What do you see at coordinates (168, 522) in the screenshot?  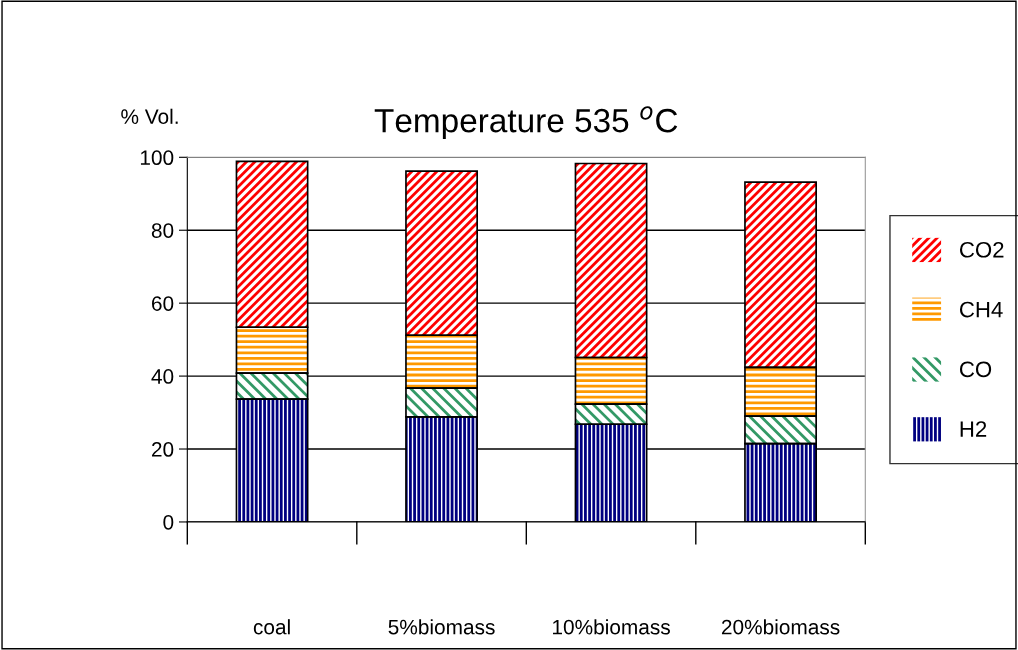 I see `y-tick-label: 0` at bounding box center [168, 522].